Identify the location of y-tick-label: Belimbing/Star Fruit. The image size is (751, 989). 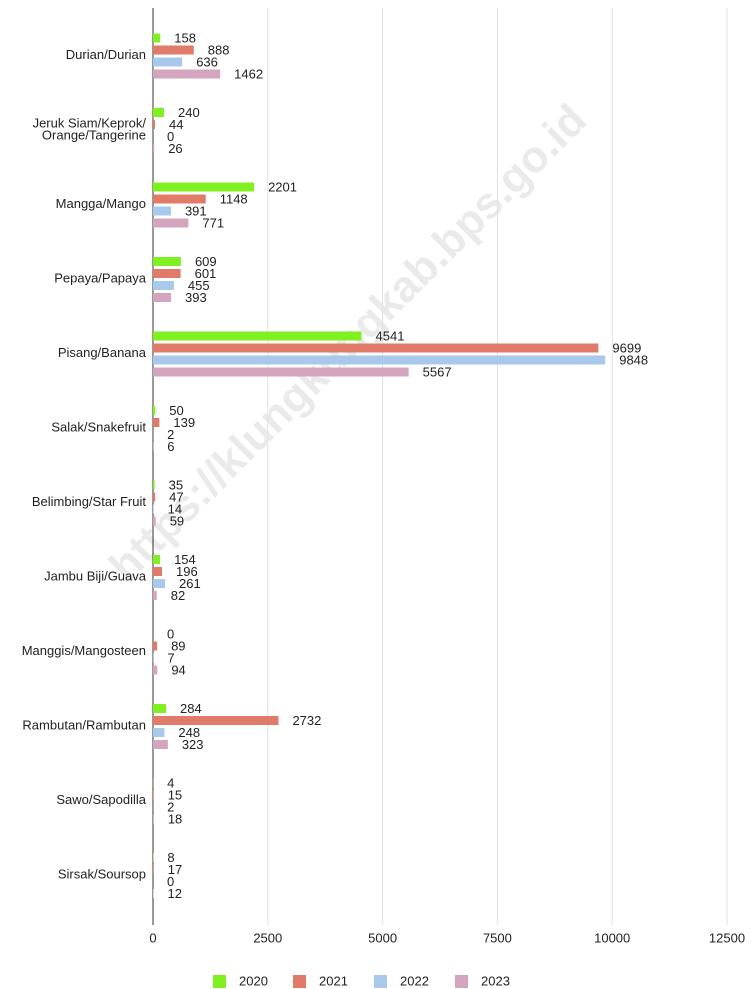
(89, 501).